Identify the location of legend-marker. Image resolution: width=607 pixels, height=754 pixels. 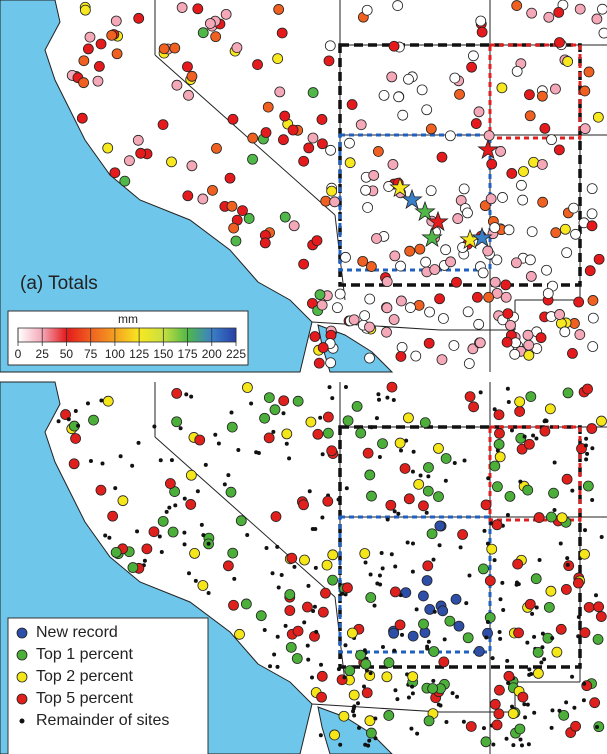
(22, 655).